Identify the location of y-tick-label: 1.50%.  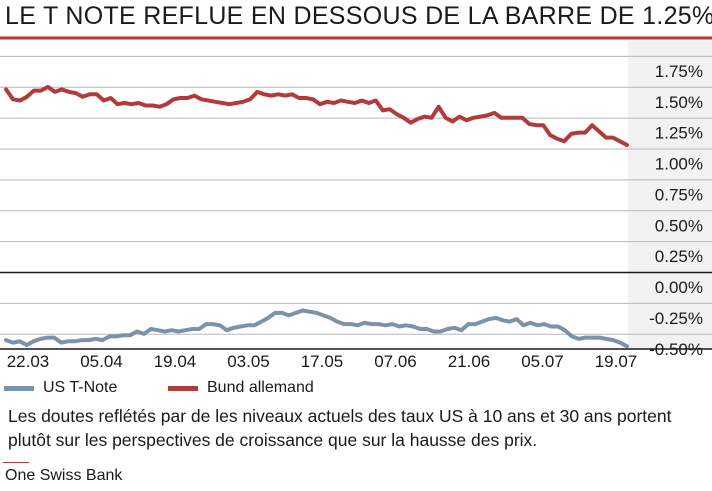
(679, 102).